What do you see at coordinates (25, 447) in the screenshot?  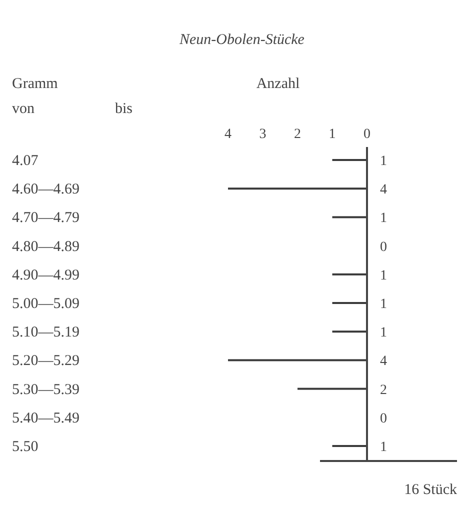 I see `y-tick-label: 5.50` at bounding box center [25, 447].